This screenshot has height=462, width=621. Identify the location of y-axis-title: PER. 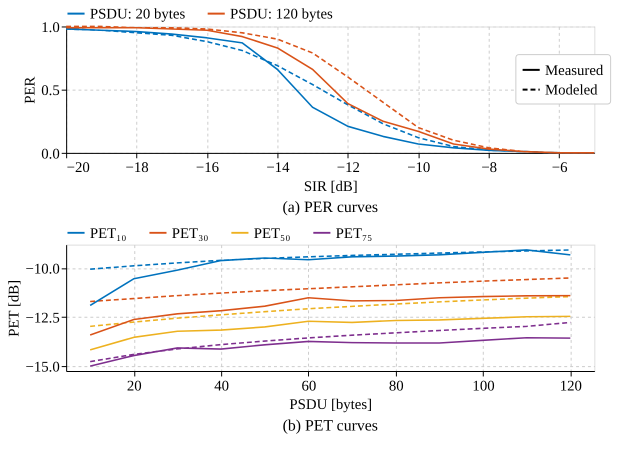
(30, 90).